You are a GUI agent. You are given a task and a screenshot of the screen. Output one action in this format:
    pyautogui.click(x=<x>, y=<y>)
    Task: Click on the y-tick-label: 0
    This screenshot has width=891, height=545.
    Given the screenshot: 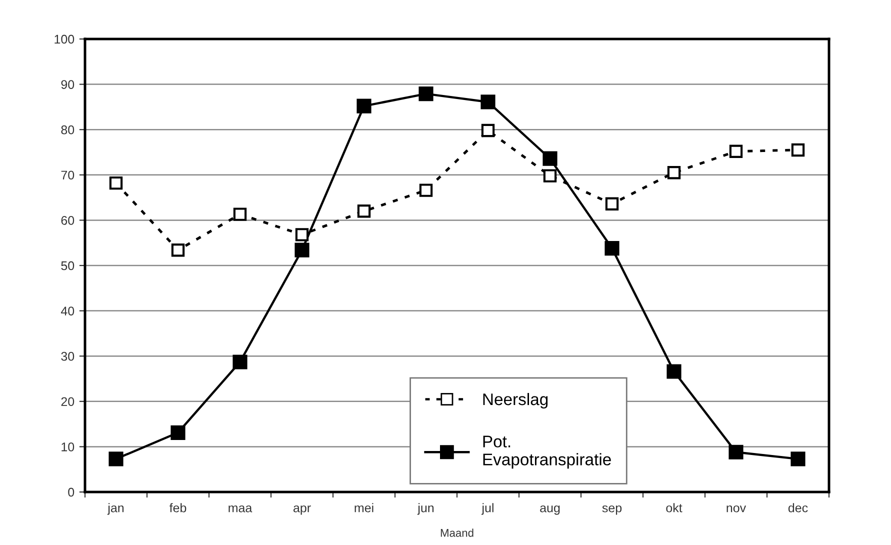 What is the action you would take?
    pyautogui.click(x=71, y=492)
    